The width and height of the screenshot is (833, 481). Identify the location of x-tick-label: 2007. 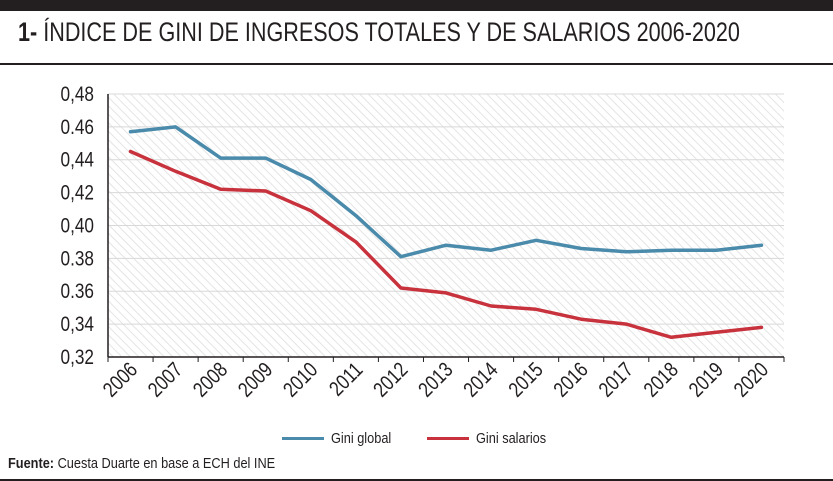
(165, 380).